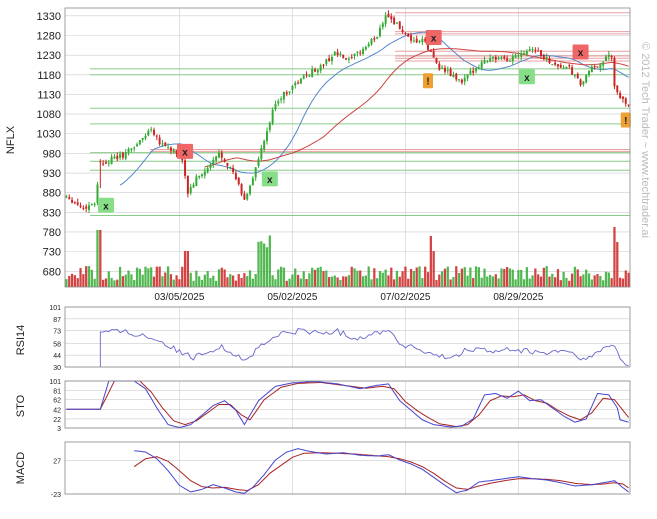 The height and width of the screenshot is (519, 657). What do you see at coordinates (105, 205) in the screenshot?
I see `signal-buy-badge` at bounding box center [105, 205].